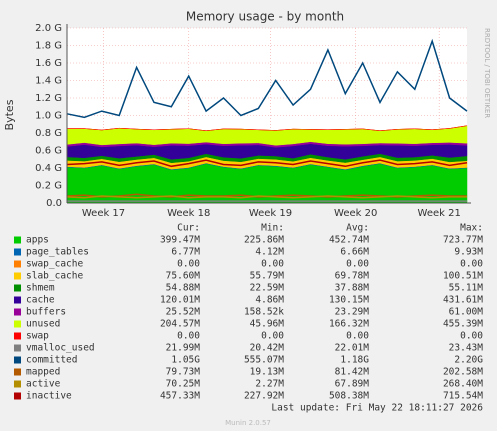 This screenshot has height=431, width=497. Describe the element at coordinates (471, 228) in the screenshot. I see `column-header: Max:` at that location.